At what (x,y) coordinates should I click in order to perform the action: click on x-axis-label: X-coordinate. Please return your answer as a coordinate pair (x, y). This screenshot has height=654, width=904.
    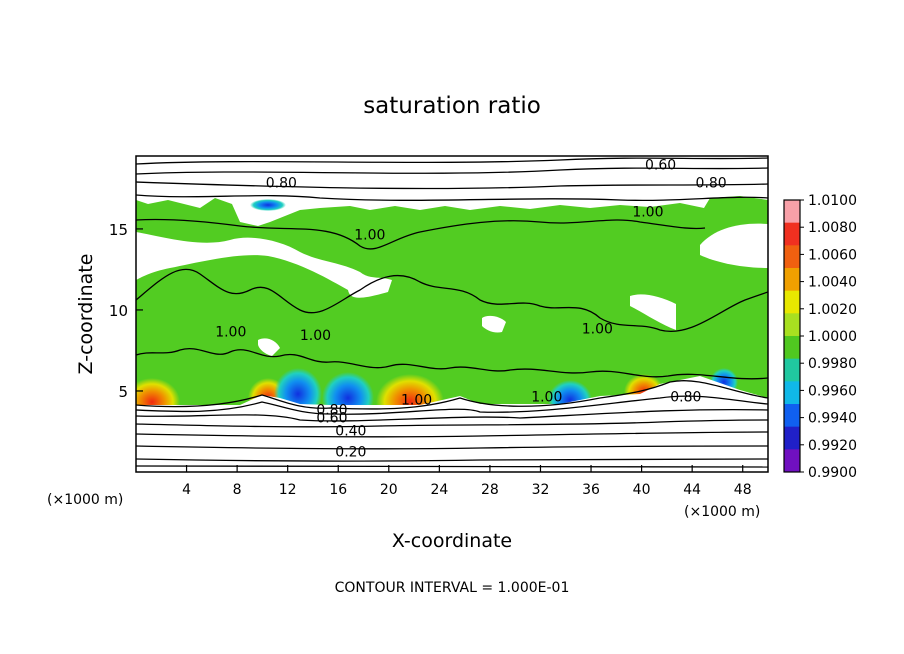
    Looking at the image, I should click on (452, 541).